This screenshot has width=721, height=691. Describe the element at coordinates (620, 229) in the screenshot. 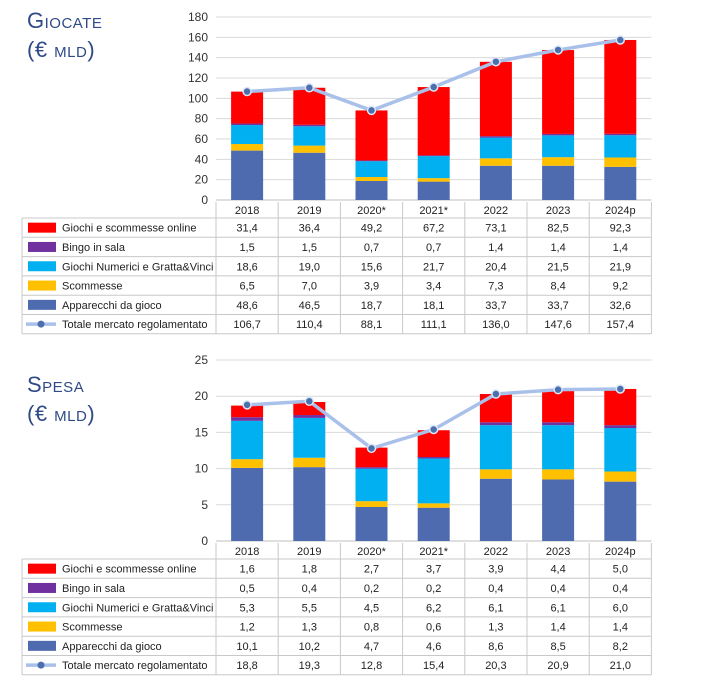

I see `data-label: 92,3` at that location.